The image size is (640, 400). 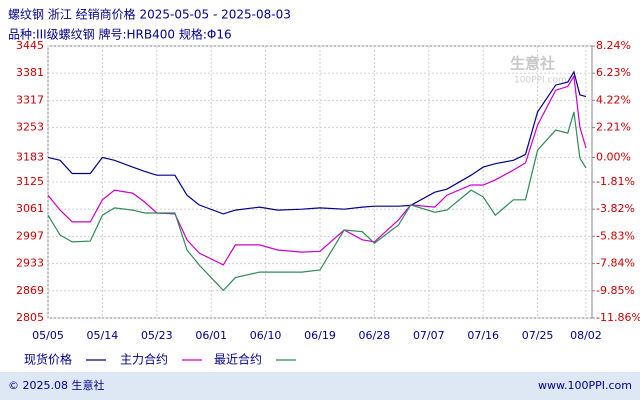 What do you see at coordinates (144, 359) in the screenshot?
I see `legend-label: 主力合约` at bounding box center [144, 359].